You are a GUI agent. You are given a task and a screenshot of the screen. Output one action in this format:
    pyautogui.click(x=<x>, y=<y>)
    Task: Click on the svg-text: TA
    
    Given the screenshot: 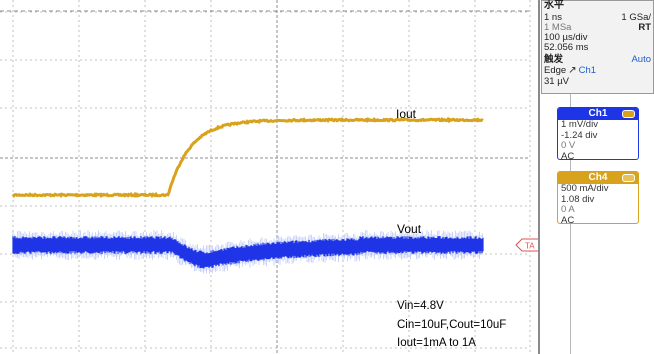 What is the action you would take?
    pyautogui.click(x=530, y=246)
    